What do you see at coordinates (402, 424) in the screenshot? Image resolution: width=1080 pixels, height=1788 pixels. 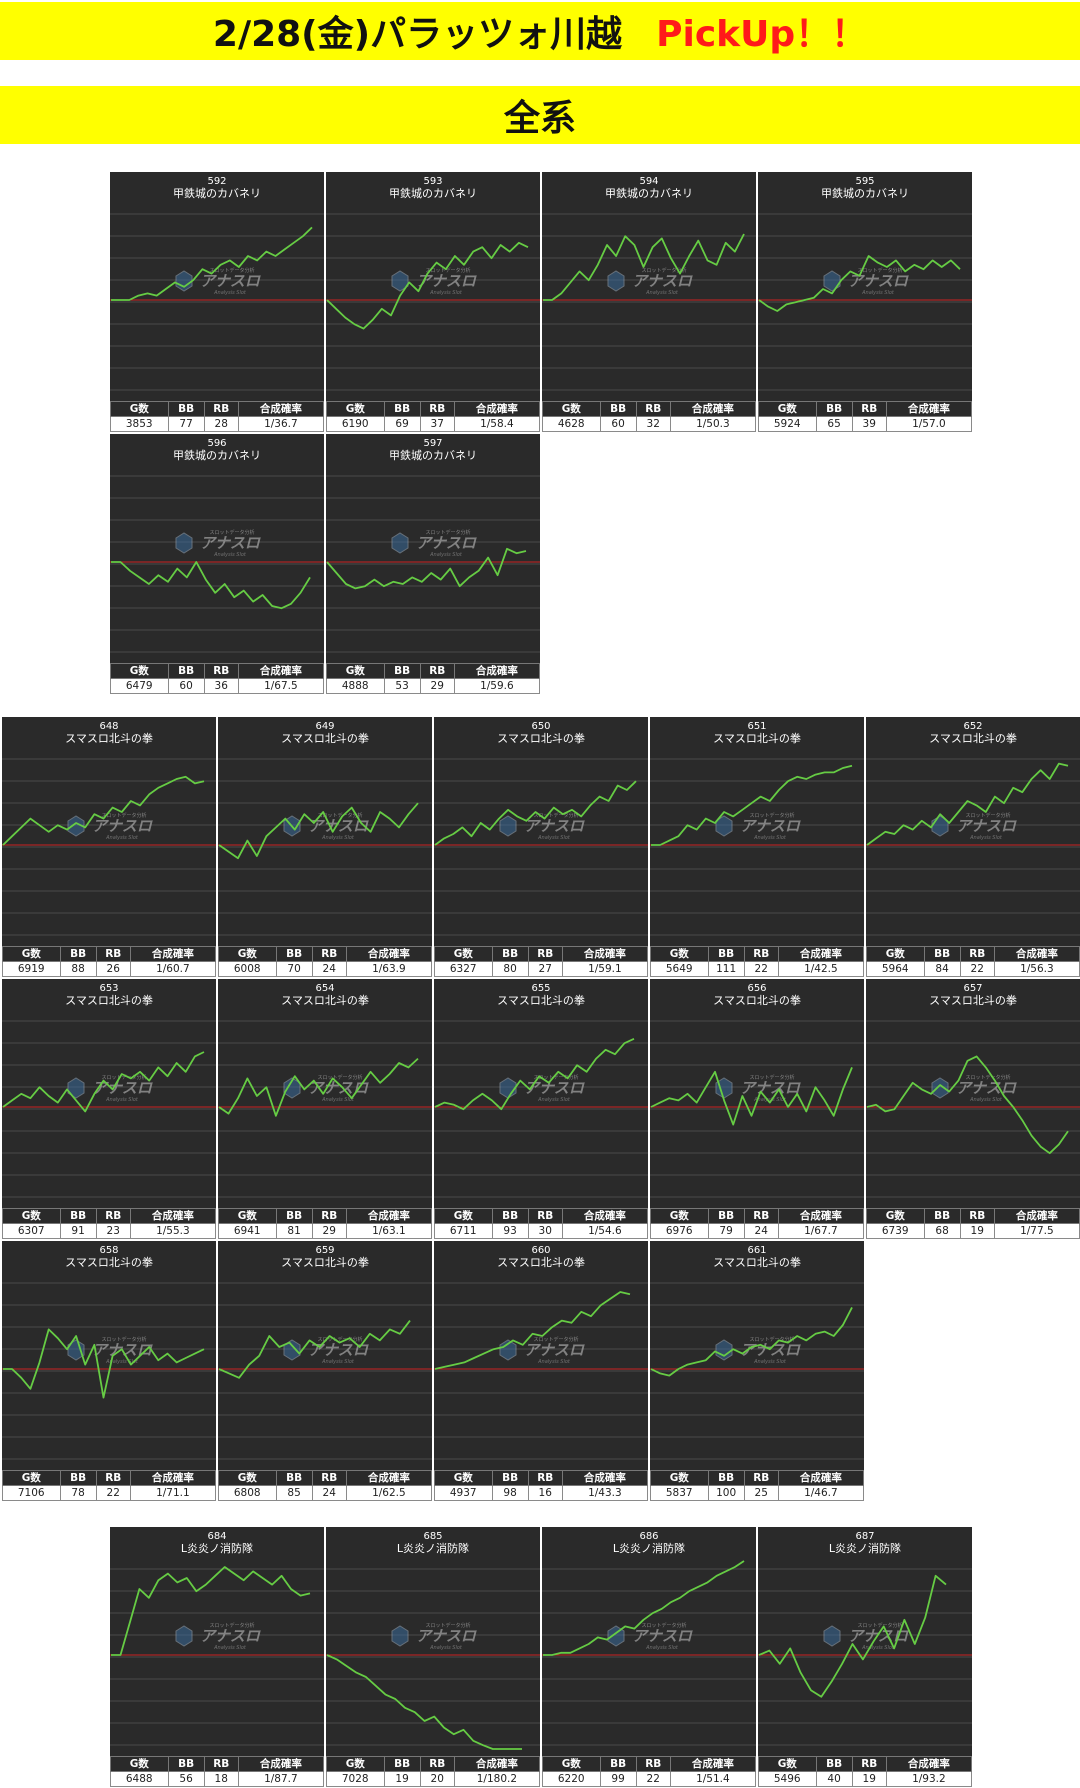 I see `stats-value: 69` at bounding box center [402, 424].